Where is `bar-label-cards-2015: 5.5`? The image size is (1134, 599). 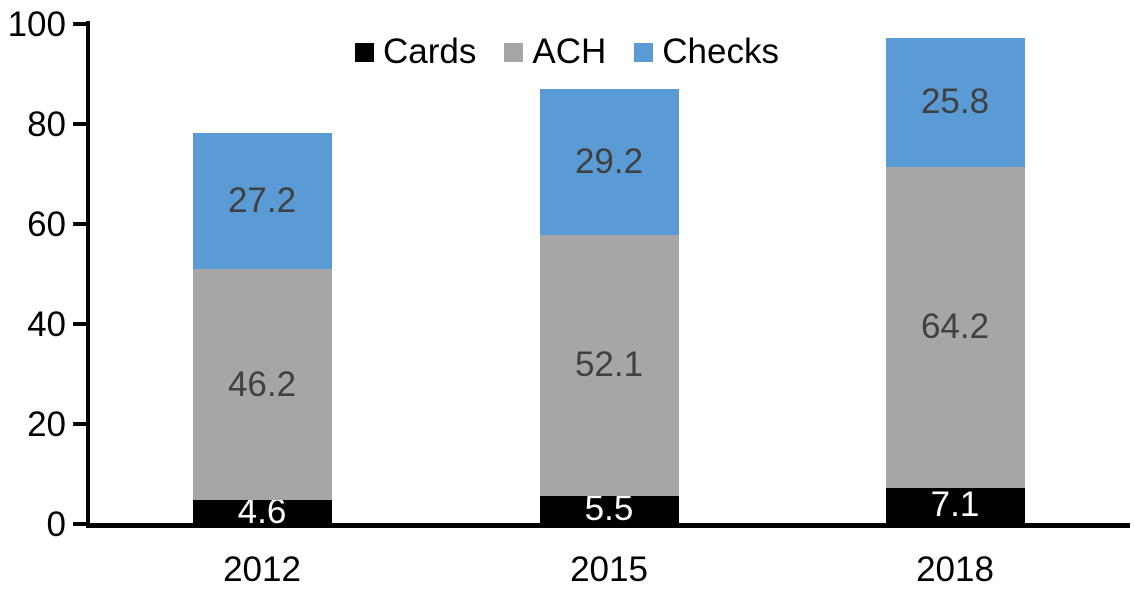 bar-label-cards-2015: 5.5 is located at coordinates (609, 509).